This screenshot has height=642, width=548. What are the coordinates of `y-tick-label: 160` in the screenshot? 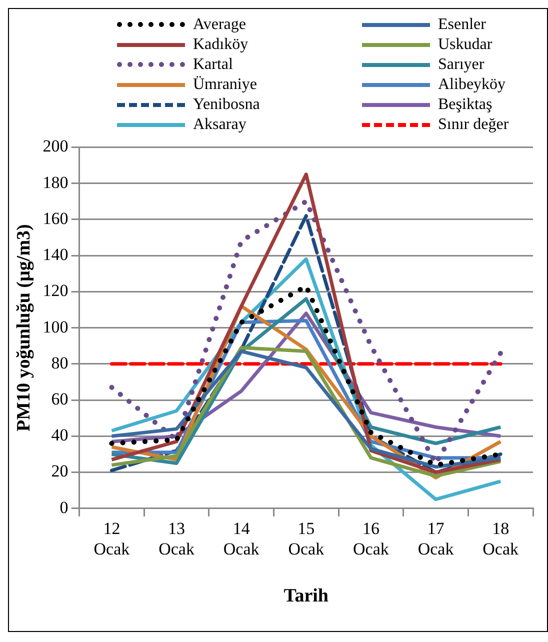 It's located at (55, 218).